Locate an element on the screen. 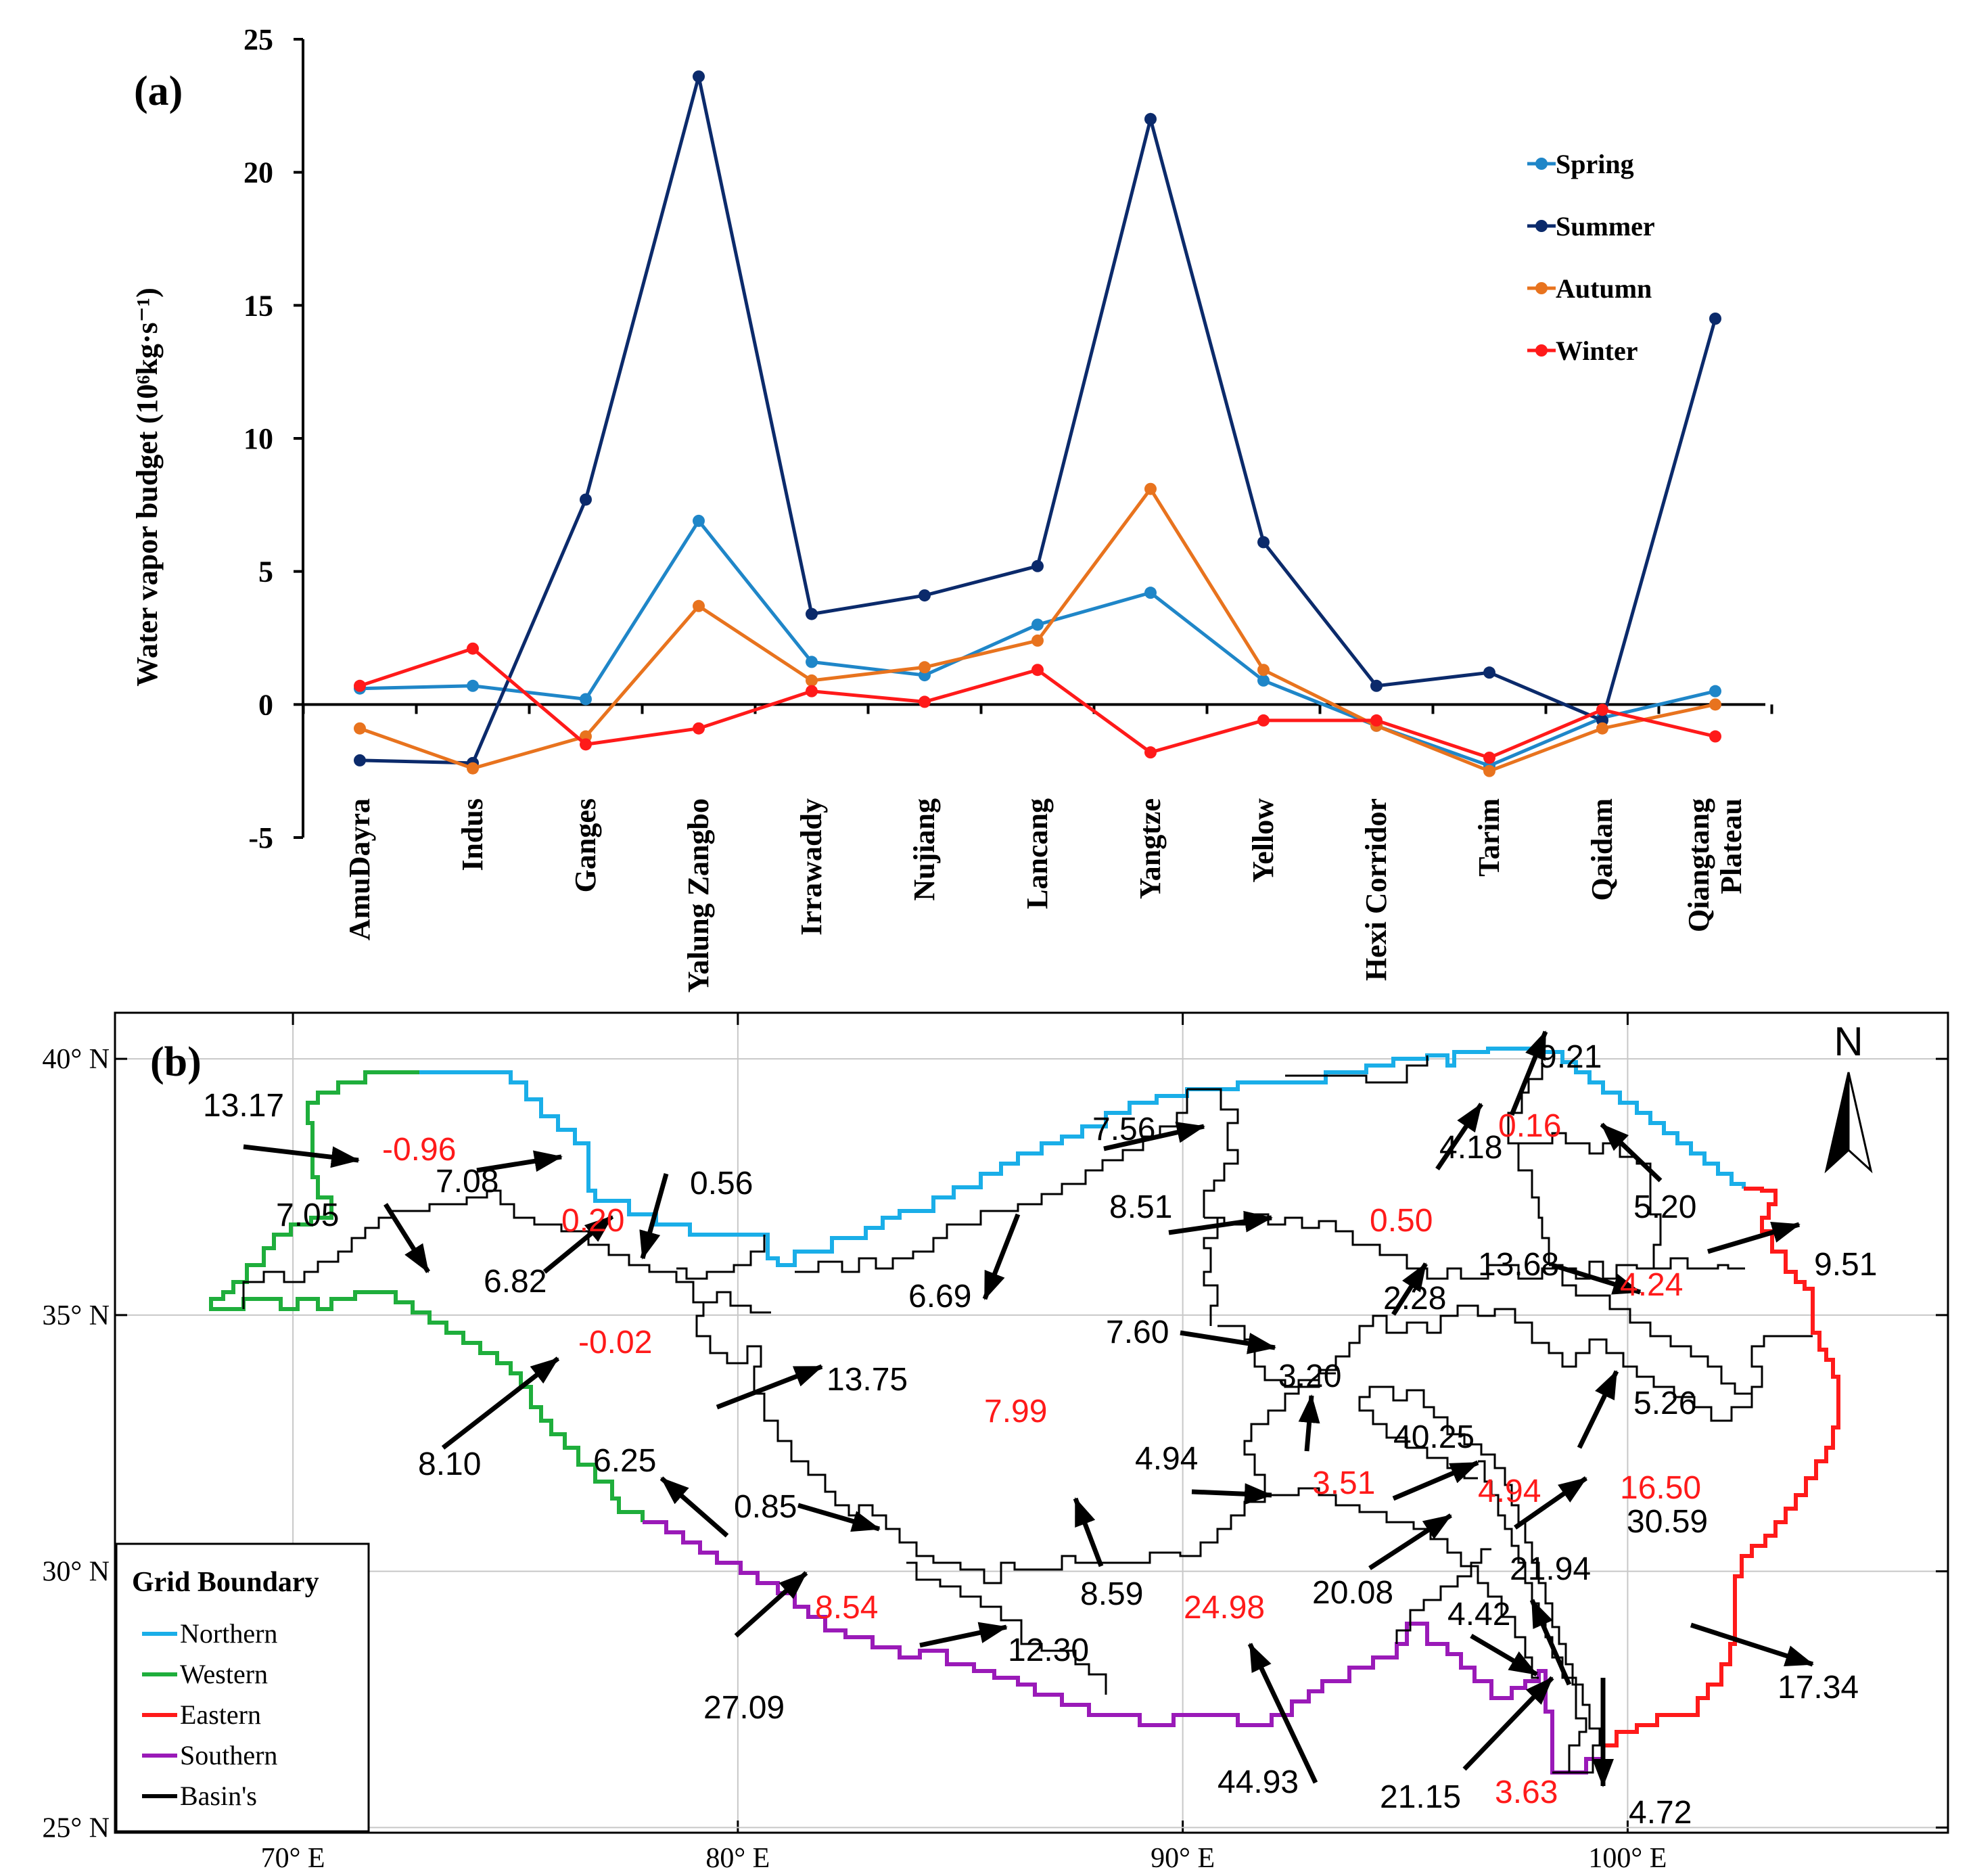 The image size is (1973, 1876). flux-value: 8.59 is located at coordinates (1111, 1594).